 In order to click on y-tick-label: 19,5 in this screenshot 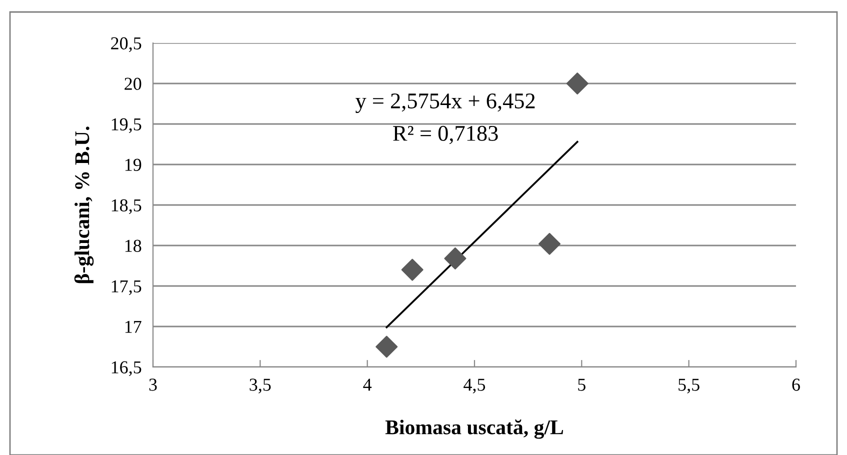, I will do `click(127, 126)`.